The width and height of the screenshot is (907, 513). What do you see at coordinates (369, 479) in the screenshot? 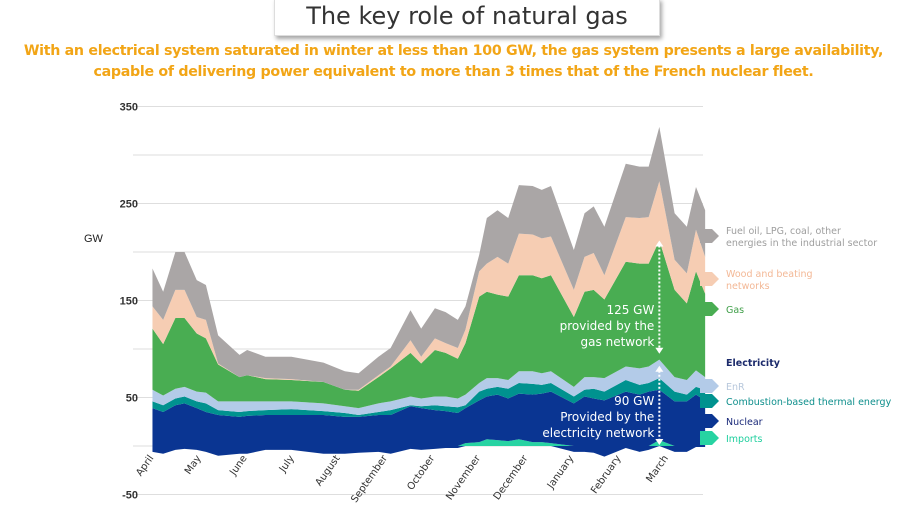
I see `x-tick-label: September` at bounding box center [369, 479].